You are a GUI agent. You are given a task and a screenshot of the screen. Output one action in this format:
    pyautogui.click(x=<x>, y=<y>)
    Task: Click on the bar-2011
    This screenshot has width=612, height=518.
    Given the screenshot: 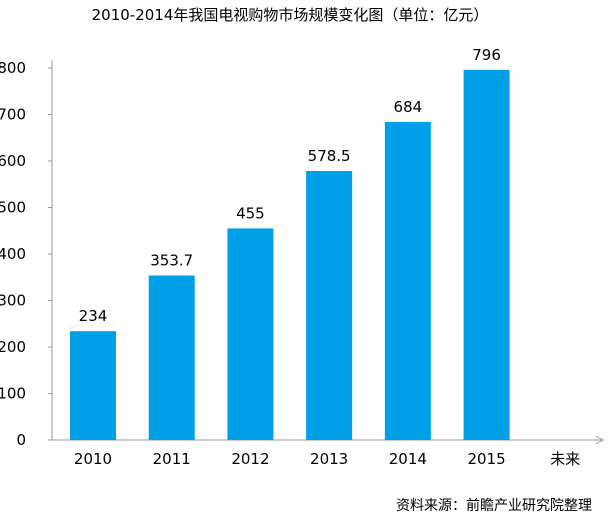 What is the action you would take?
    pyautogui.click(x=171, y=357)
    